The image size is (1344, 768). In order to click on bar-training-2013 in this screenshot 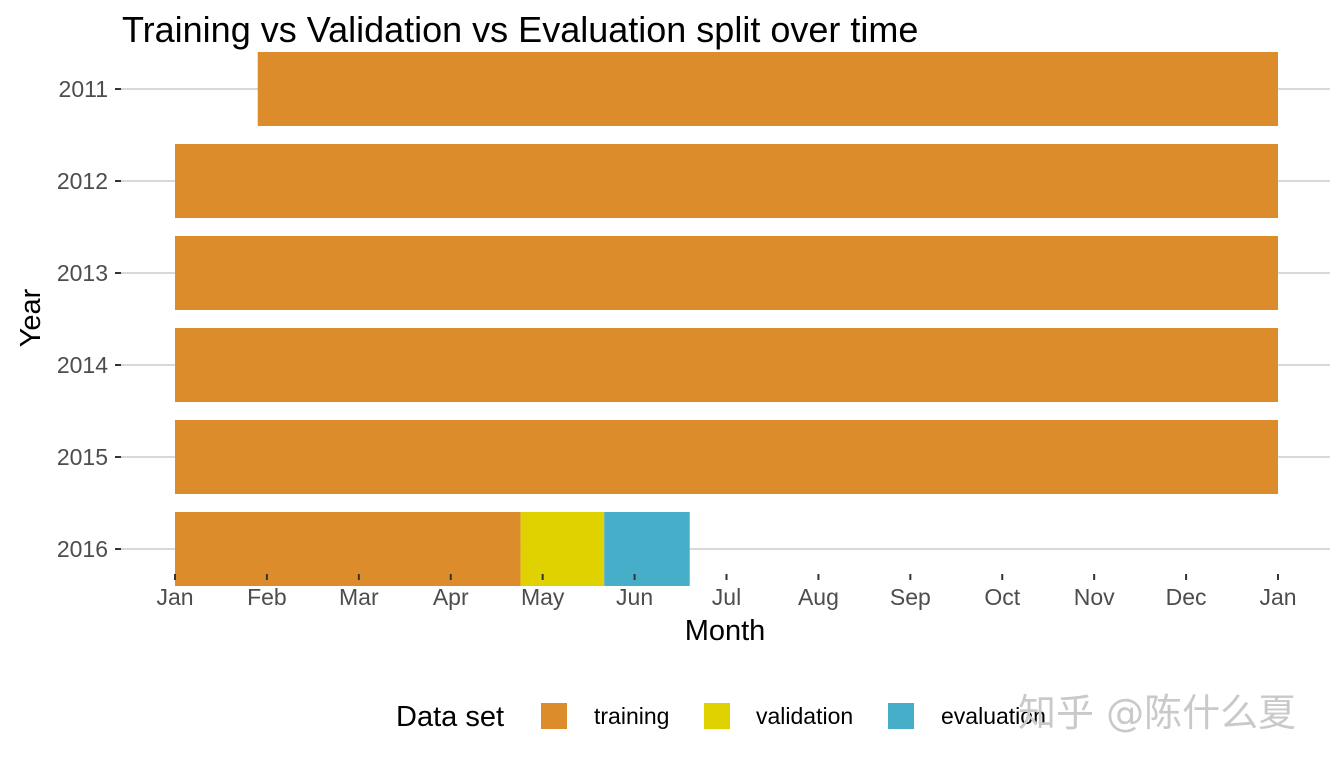, I will do `click(726, 273)`.